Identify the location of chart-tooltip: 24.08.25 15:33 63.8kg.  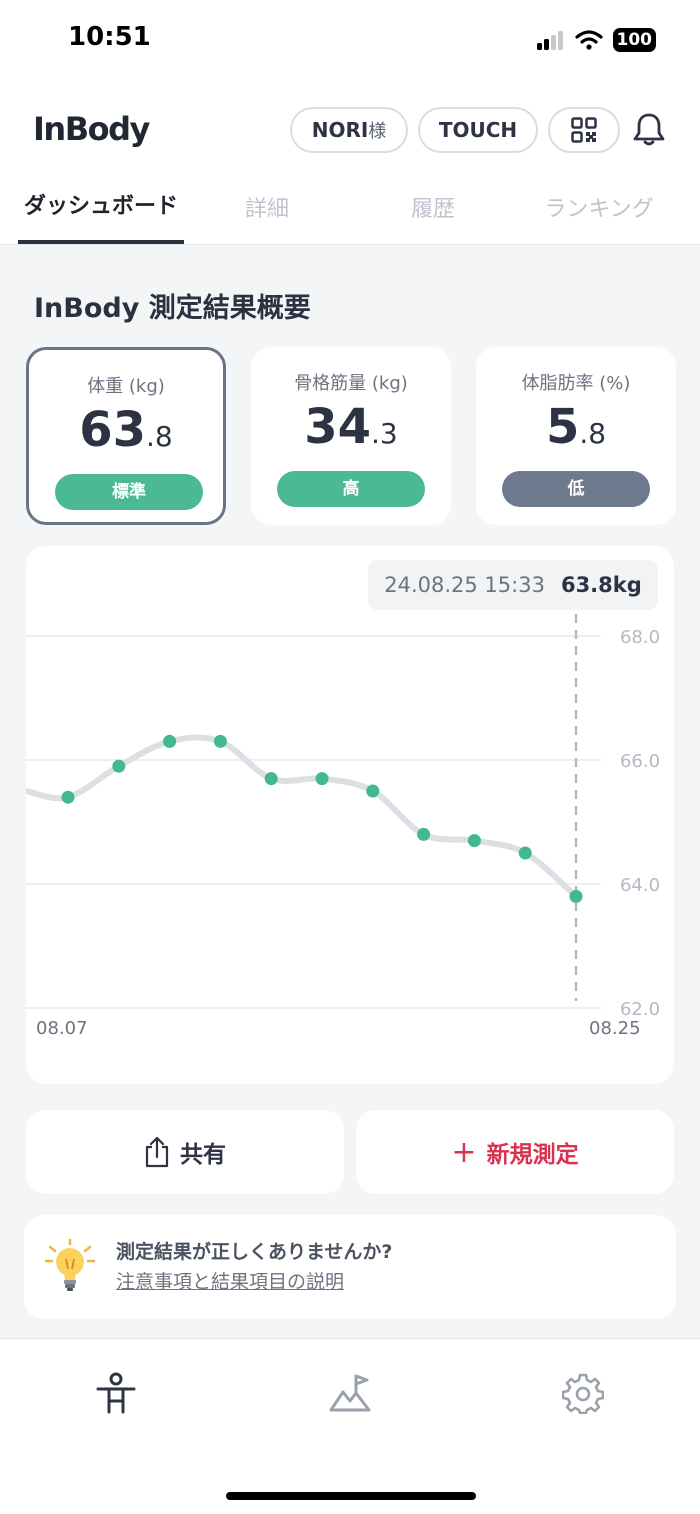
(513, 585).